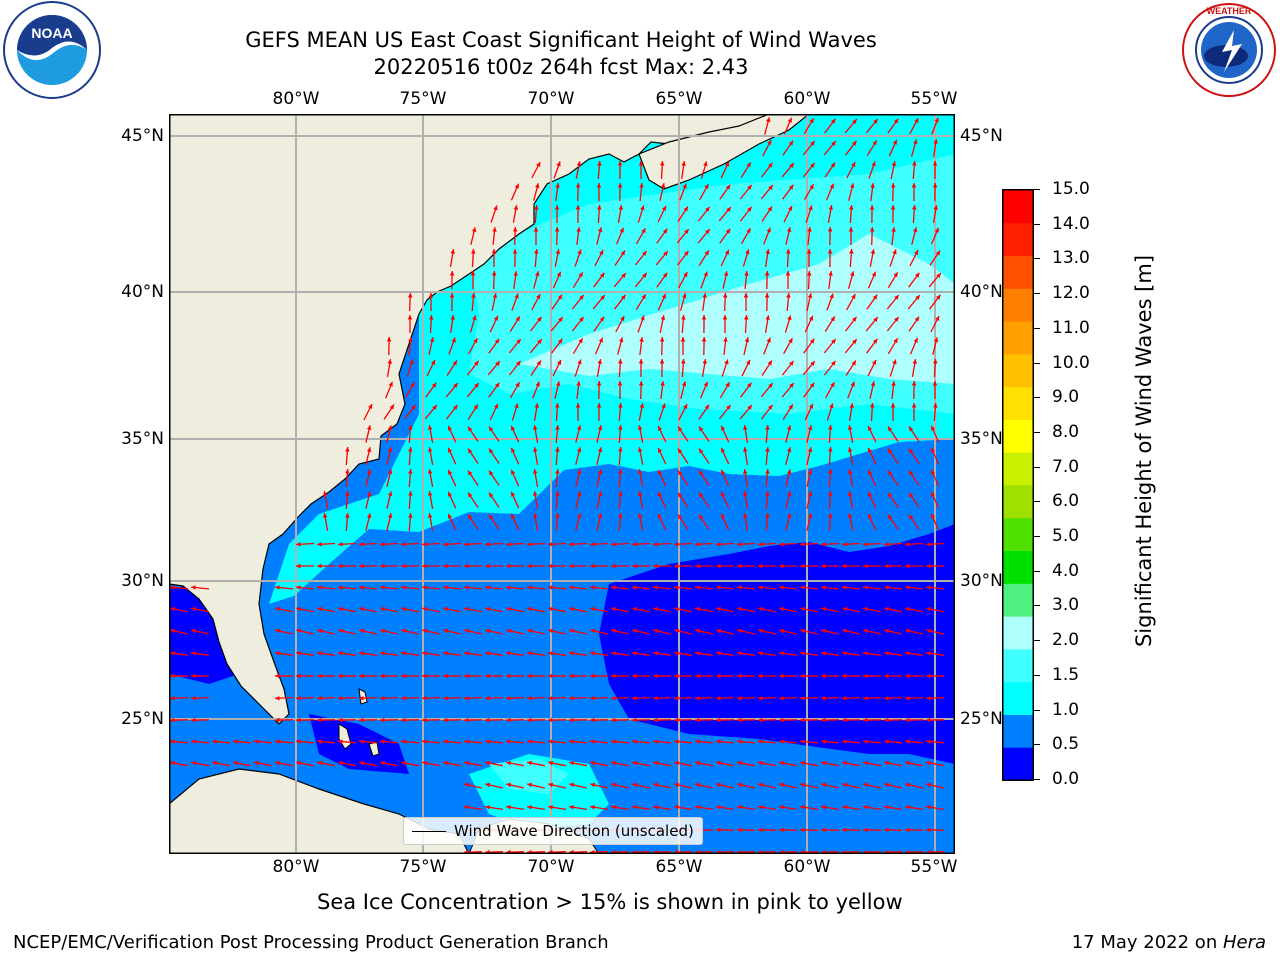 This screenshot has height=960, width=1280. I want to click on lon-tick-top-60w: 60°W, so click(807, 99).